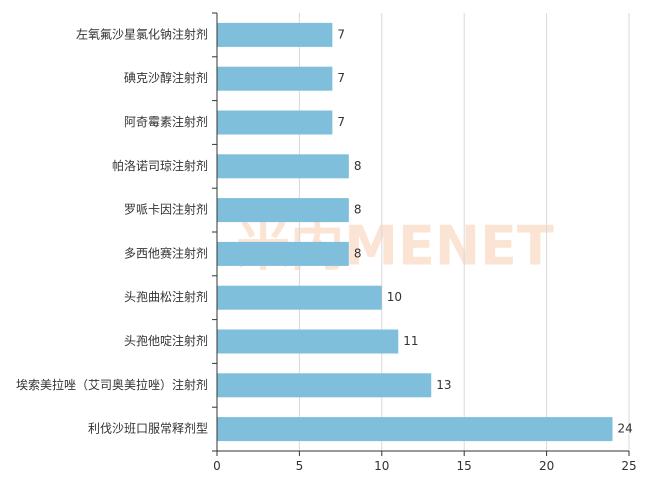 This screenshot has height=489, width=662. What do you see at coordinates (142, 33) in the screenshot?
I see `category-label: 左氧氟沙星氯化钠注射剂` at bounding box center [142, 33].